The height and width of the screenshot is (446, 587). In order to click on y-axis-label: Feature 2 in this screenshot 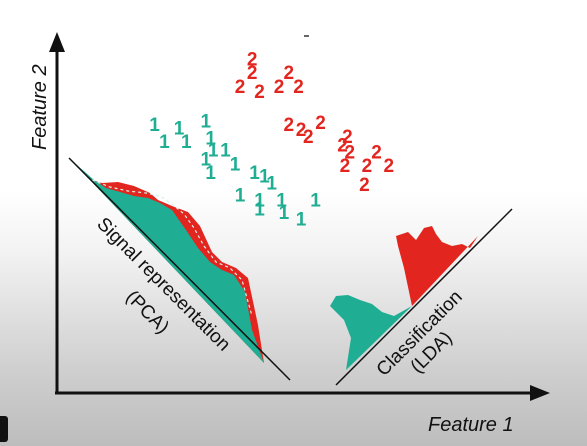, I will do `click(40, 107)`.